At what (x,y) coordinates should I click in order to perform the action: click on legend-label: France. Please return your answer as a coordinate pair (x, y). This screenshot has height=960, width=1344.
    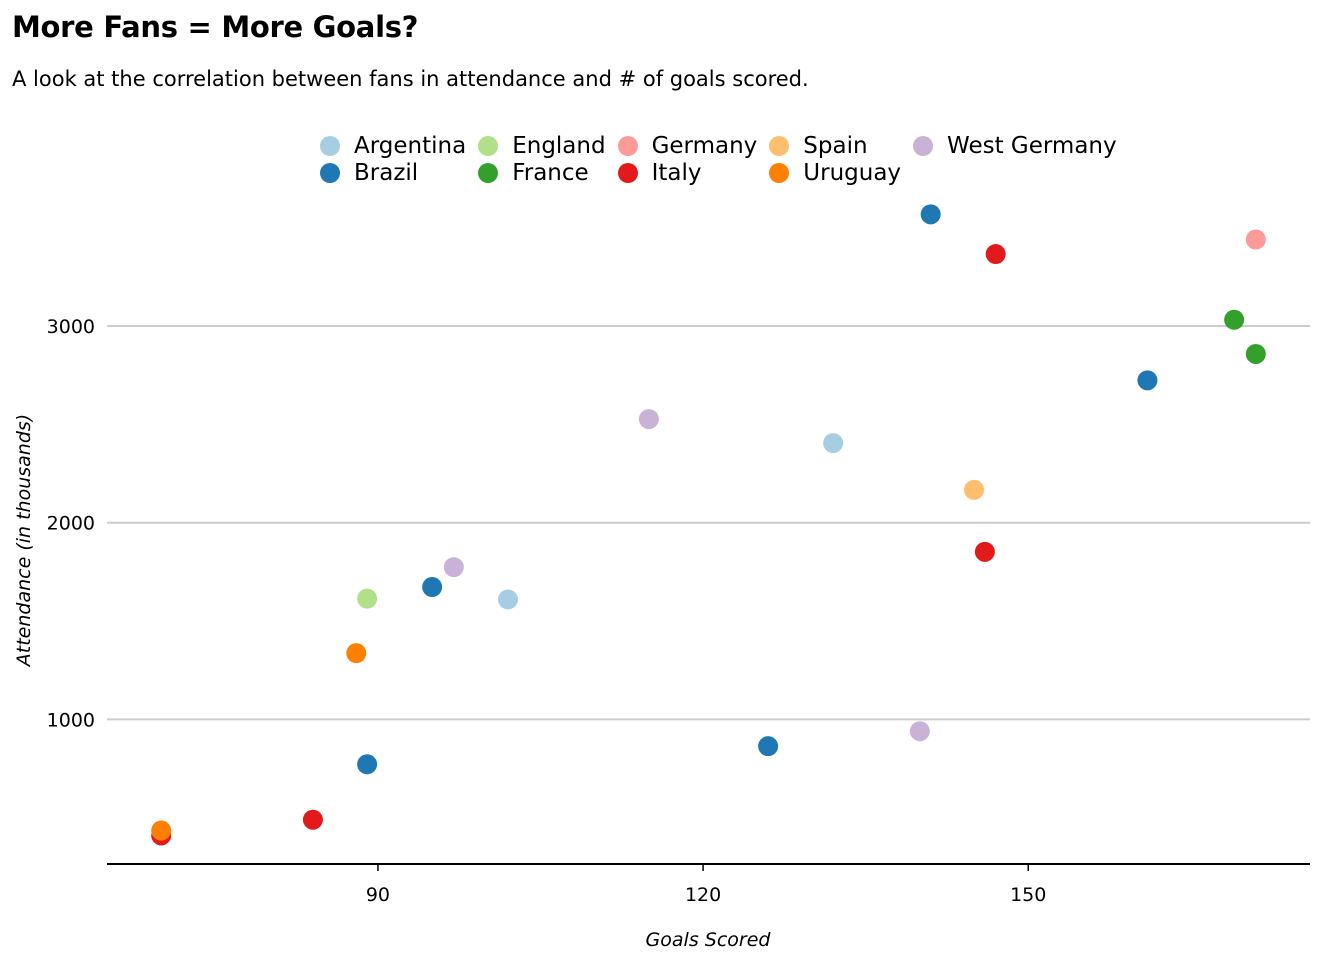
    Looking at the image, I should click on (550, 172).